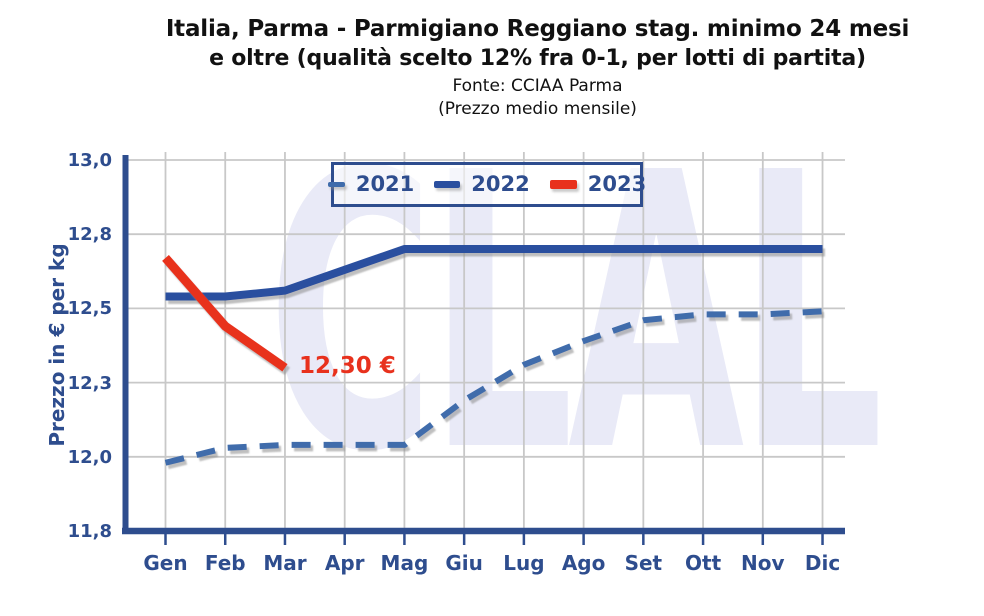 The width and height of the screenshot is (984, 616). I want to click on x-tick-label-Lug: Lug, so click(524, 563).